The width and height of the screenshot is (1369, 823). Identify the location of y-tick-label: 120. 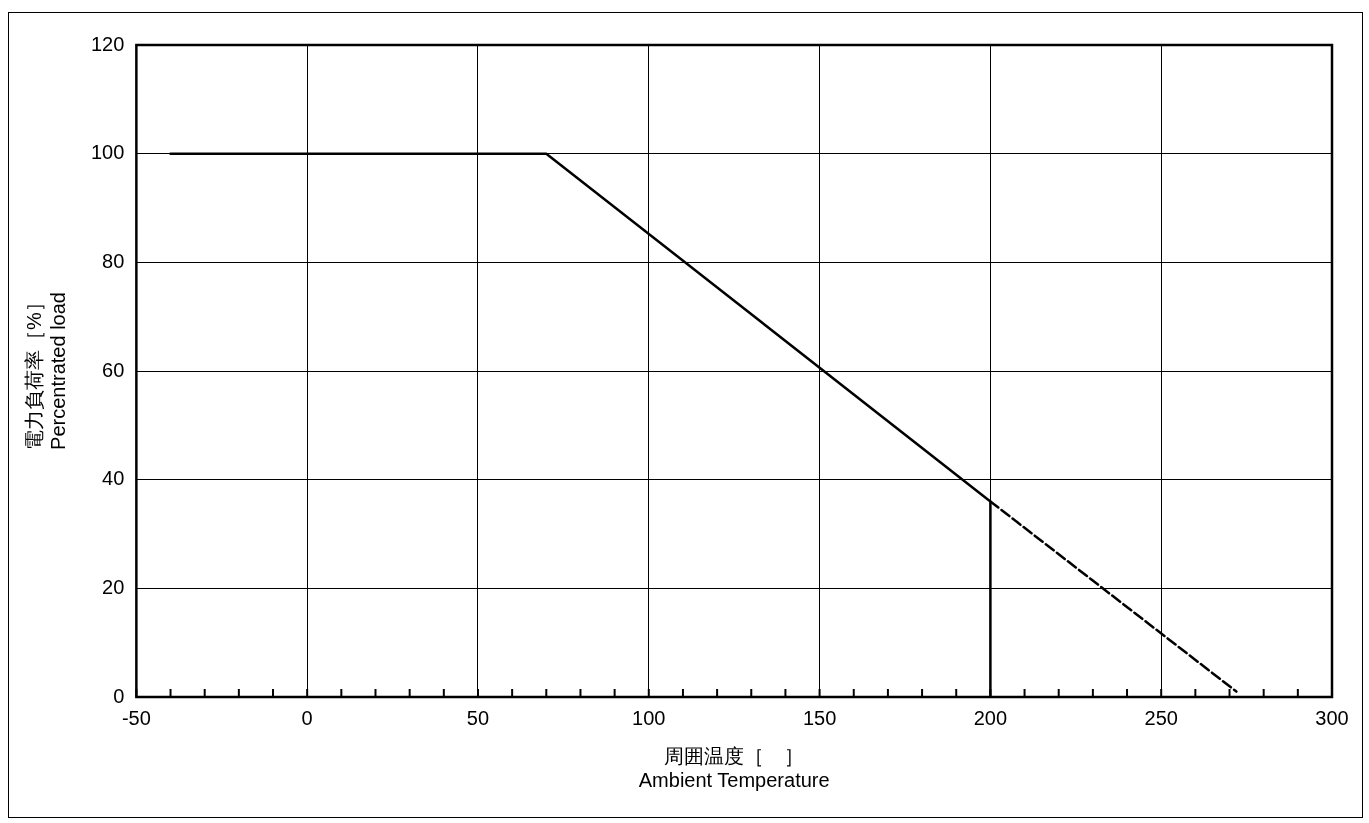
(107, 43).